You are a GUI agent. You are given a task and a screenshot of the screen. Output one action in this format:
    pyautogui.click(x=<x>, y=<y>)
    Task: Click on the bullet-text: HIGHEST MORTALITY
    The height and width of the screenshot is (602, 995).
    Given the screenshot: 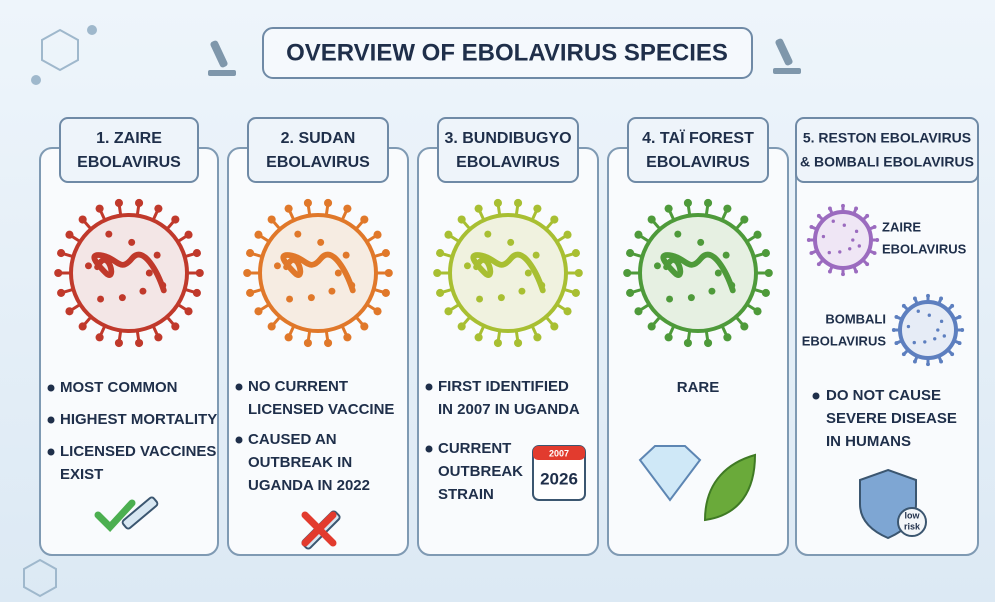 What is the action you would take?
    pyautogui.click(x=138, y=419)
    